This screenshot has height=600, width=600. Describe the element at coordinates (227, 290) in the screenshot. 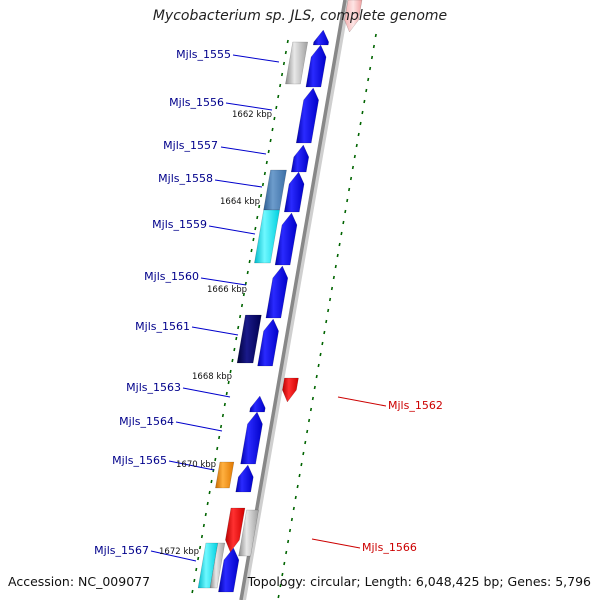

I see `kbp-tick-label: 1666 kbp` at that location.